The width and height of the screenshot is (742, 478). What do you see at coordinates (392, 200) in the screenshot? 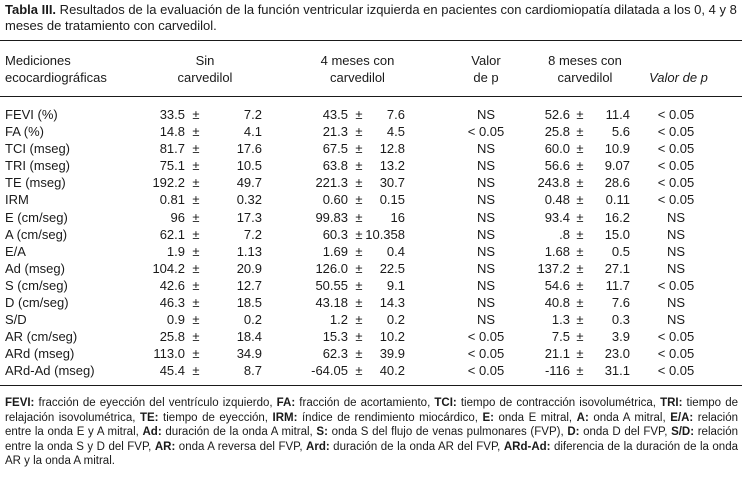
I see `cuatro-meses-sd: 0.15` at bounding box center [392, 200].